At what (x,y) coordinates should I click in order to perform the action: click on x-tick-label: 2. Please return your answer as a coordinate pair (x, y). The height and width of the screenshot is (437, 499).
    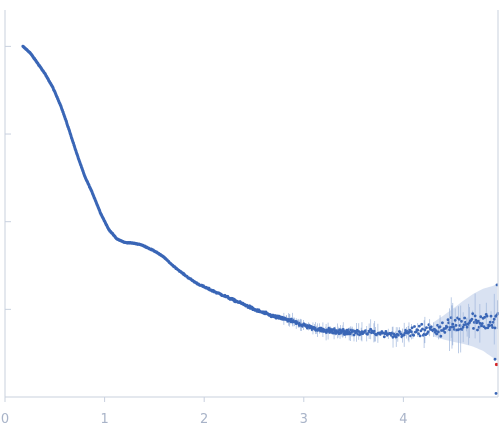
    Looking at the image, I should click on (204, 419).